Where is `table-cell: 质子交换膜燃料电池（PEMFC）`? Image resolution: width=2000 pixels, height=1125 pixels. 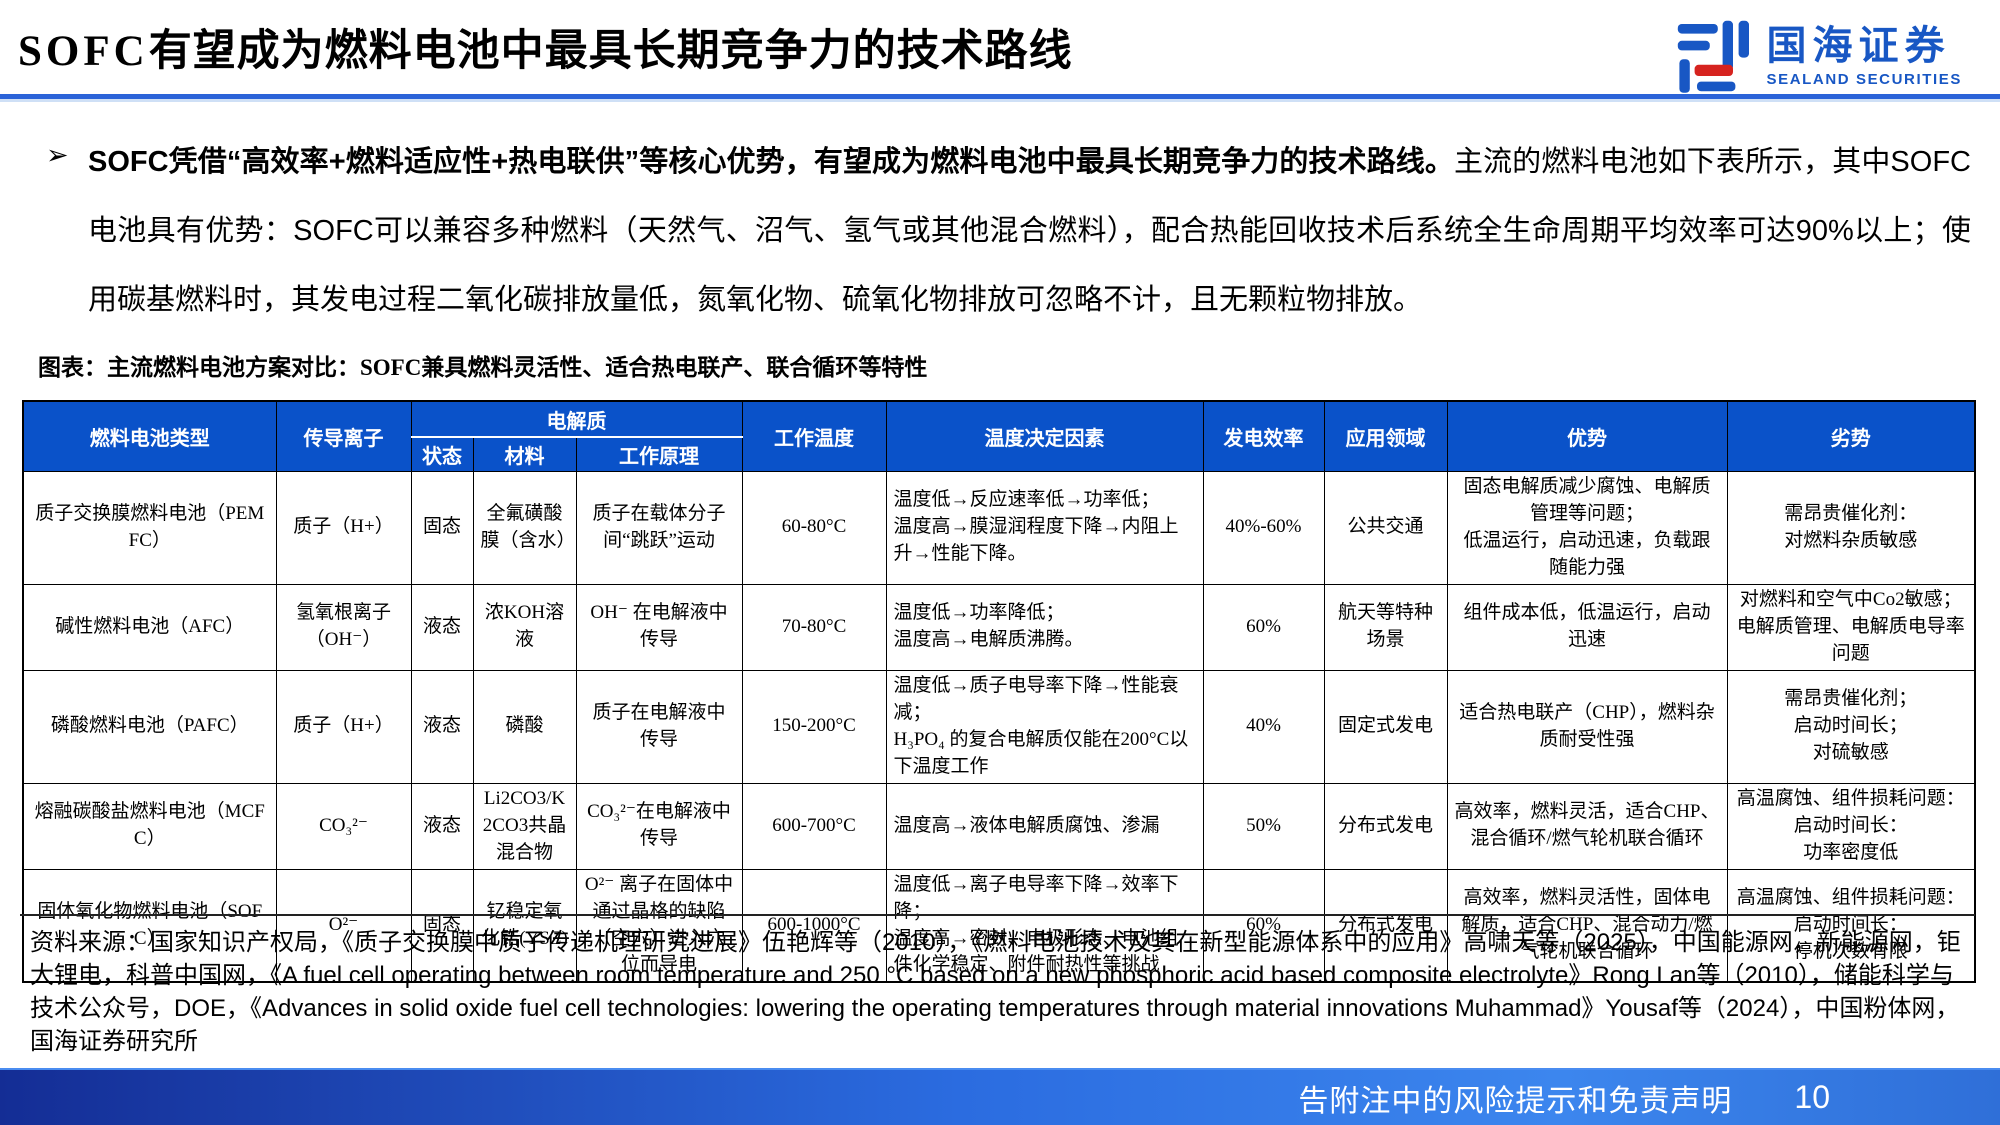
table-cell: 质子交换膜燃料电池（PEMFC） is located at coordinates (149, 528).